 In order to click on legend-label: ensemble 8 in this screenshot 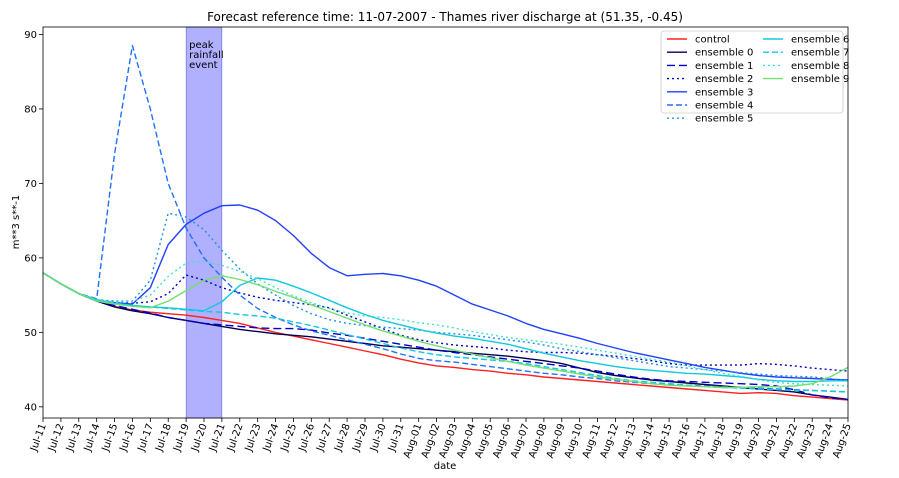, I will do `click(820, 66)`.